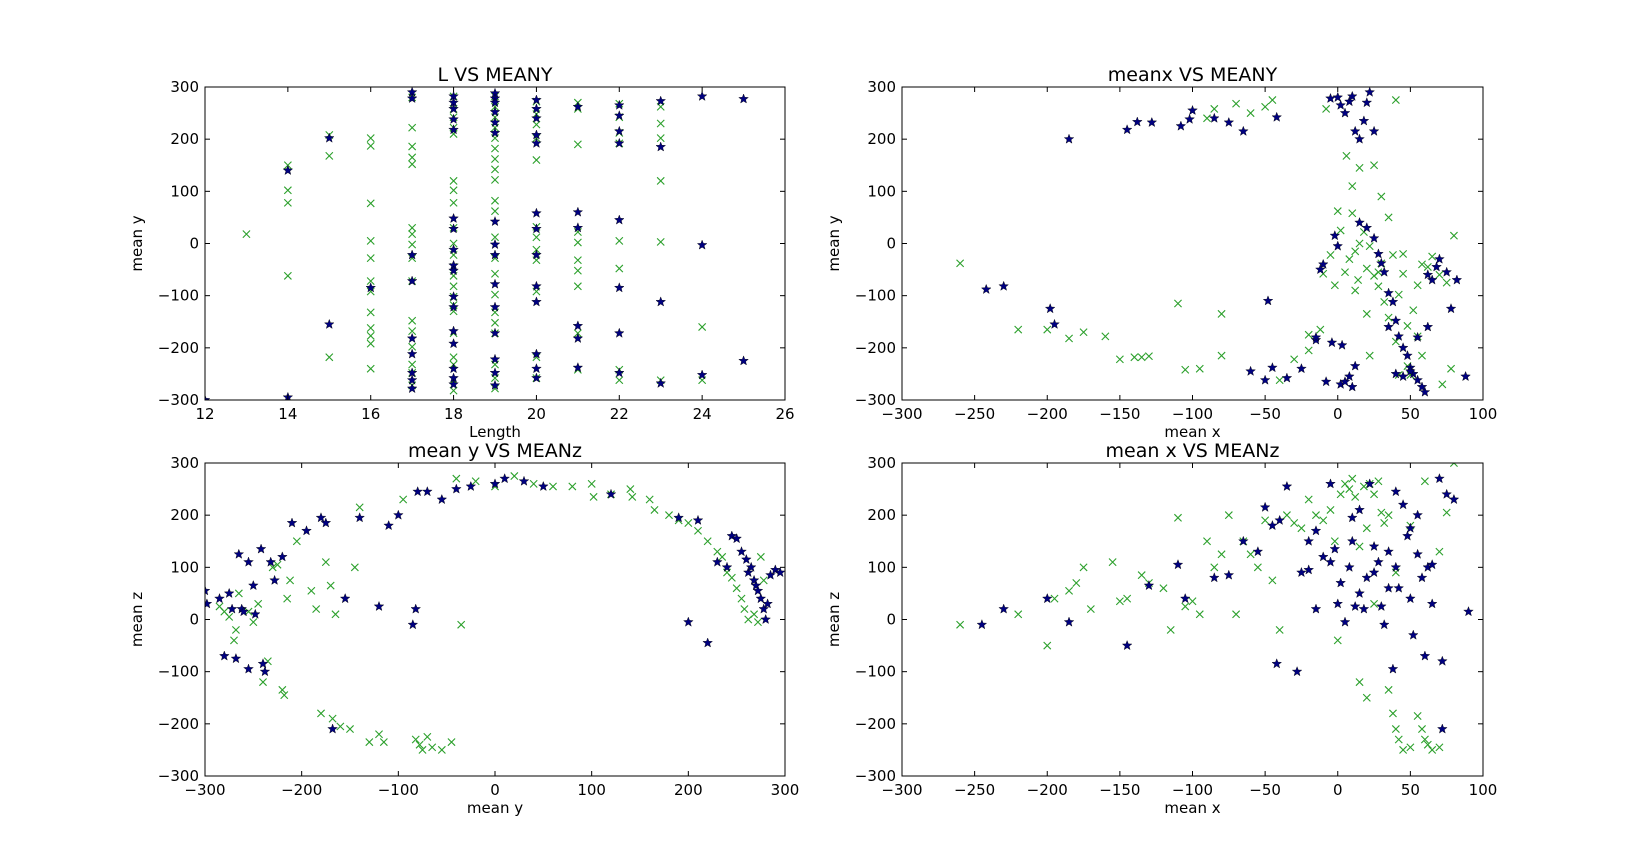 The width and height of the screenshot is (1626, 852). Describe the element at coordinates (495, 603) in the screenshot. I see `series-star` at that location.